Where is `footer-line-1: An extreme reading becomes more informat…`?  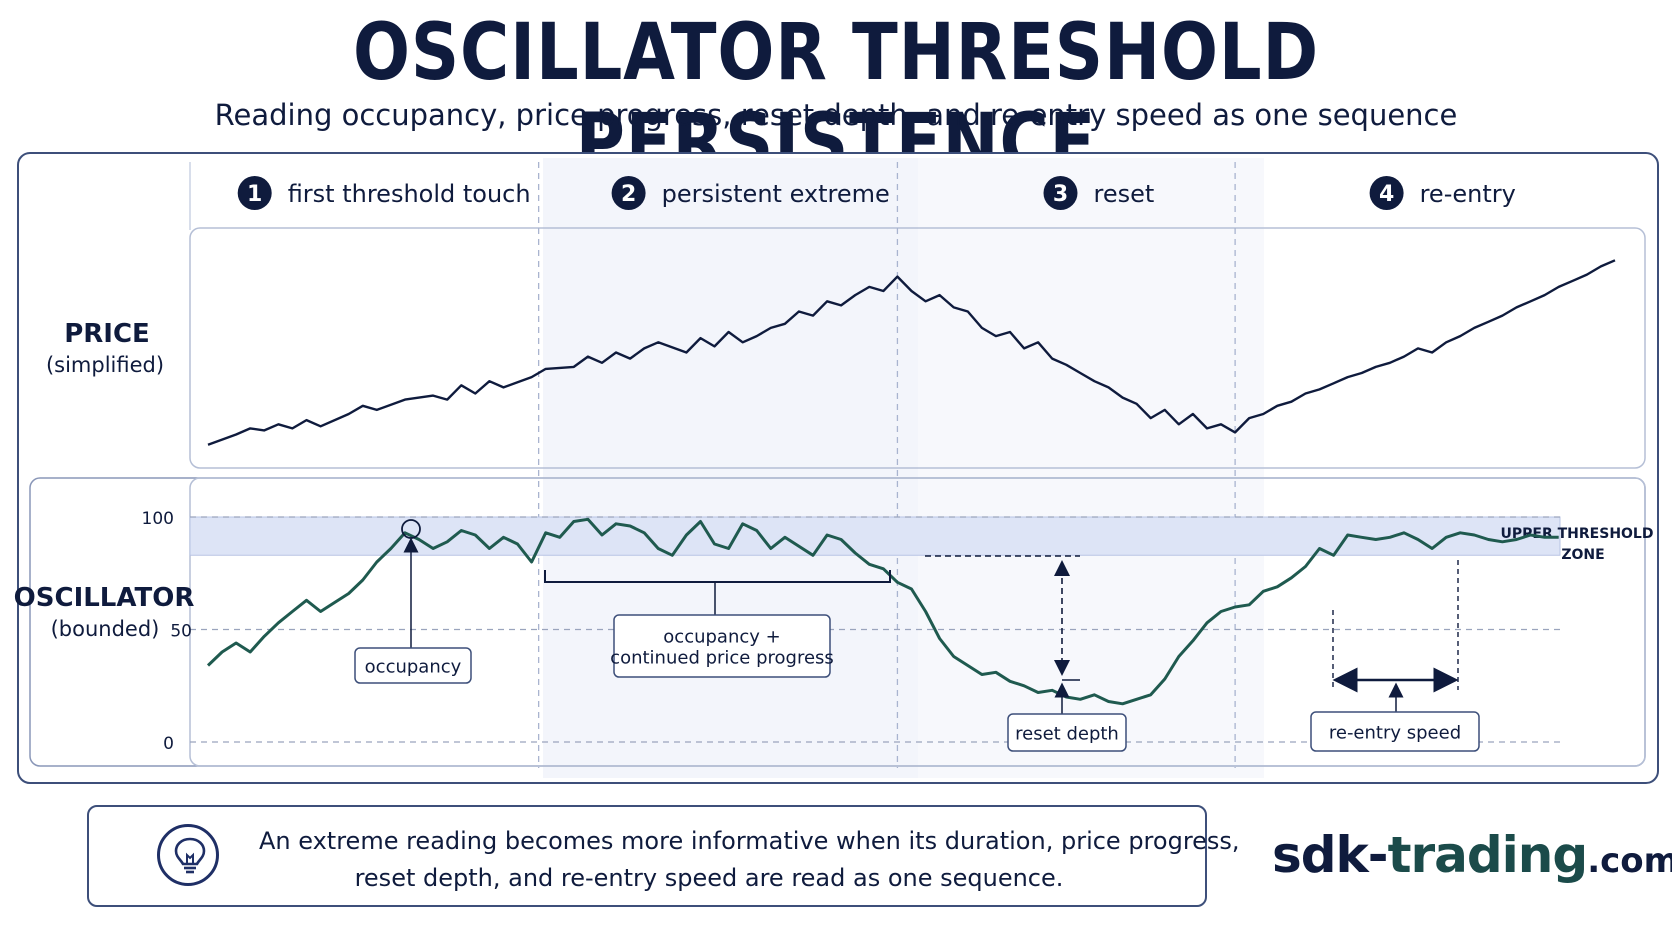 footer-line-1: An extreme reading becomes more informat… is located at coordinates (749, 841).